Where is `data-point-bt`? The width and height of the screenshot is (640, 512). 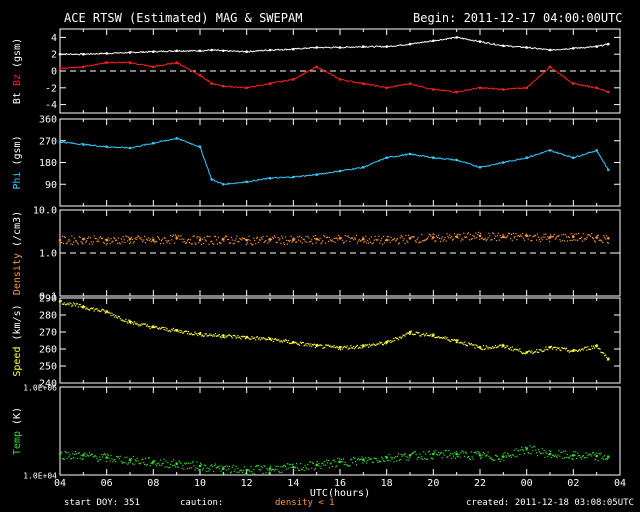
data-point-bt is located at coordinates (246, 51).